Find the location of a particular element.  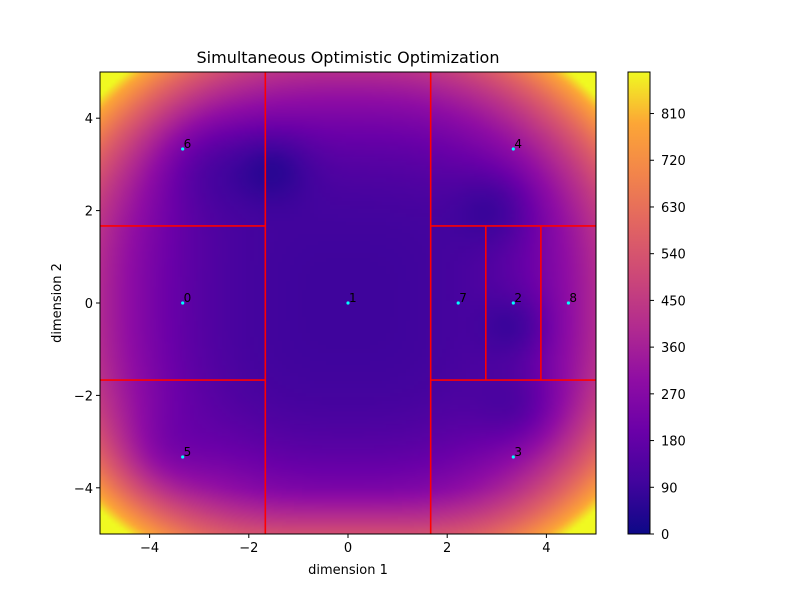

x-tick-label: −4 is located at coordinates (149, 548).